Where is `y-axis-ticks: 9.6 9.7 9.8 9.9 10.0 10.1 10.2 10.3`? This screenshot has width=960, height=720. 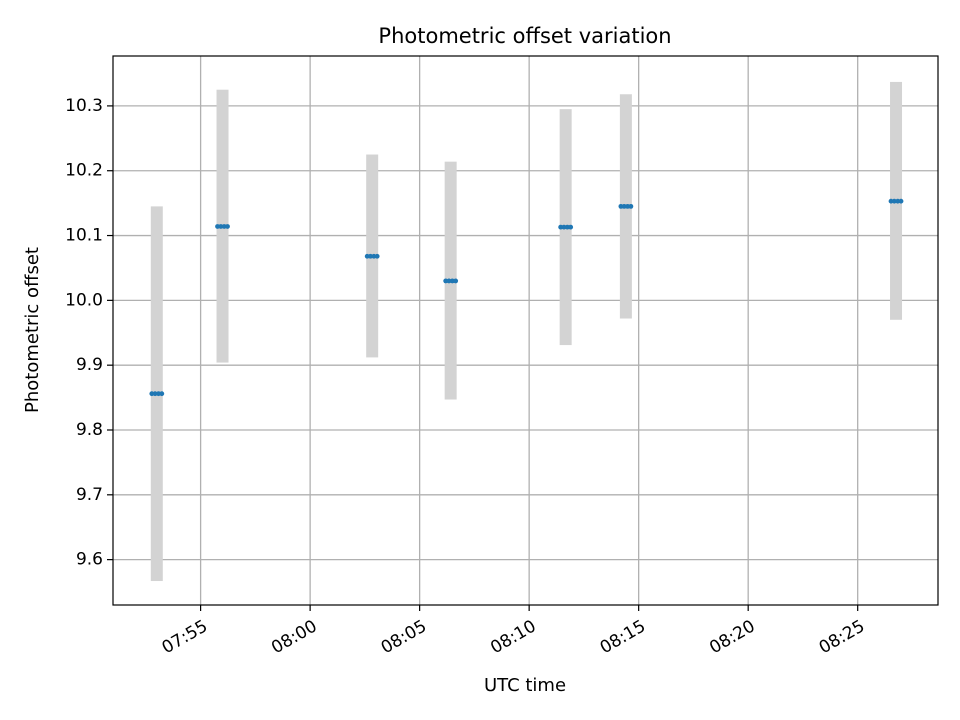 y-axis-ticks: 9.6 9.7 9.8 9.9 10.0 10.1 10.2 10.3 is located at coordinates (89, 333).